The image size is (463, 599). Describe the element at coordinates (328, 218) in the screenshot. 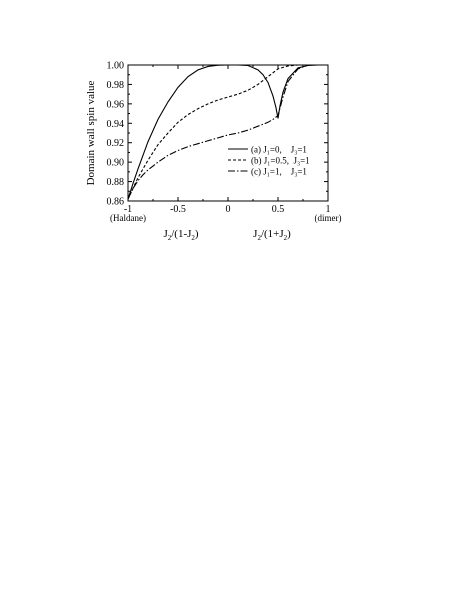

I see `x-end-annotation-right: (dimer)` at that location.